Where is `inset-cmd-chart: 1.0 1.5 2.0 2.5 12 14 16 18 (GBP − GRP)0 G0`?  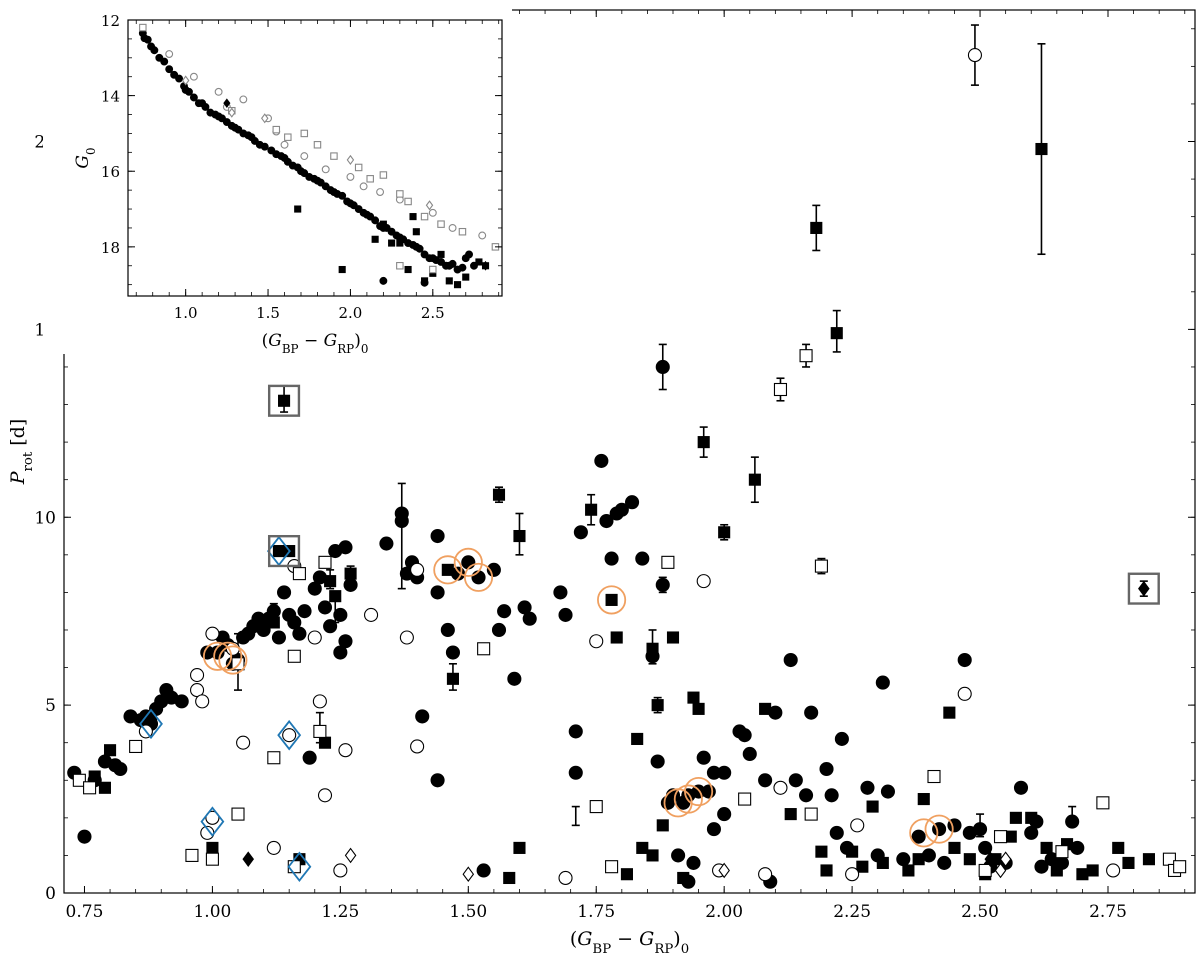
inset-cmd-chart: 1.0 1.5 2.0 2.5 12 14 16 18 (GBP − GRP)0 G0 is located at coordinates (277, 182).